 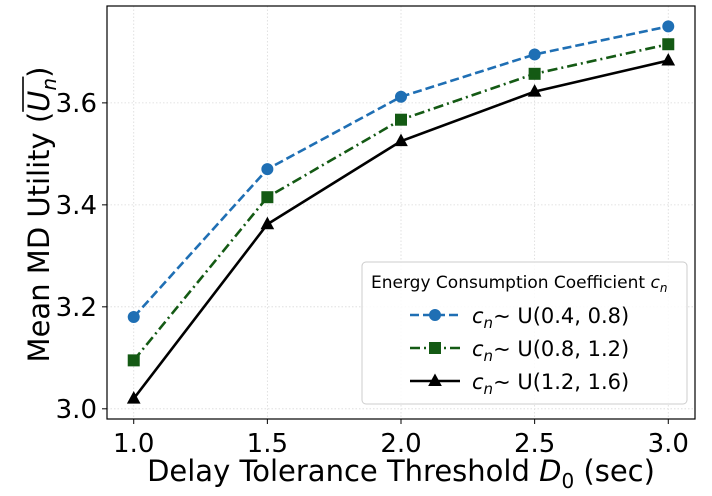 What do you see at coordinates (550, 318) in the screenshot?
I see `legend-label: cn∼ U(0.4, 0.8)` at bounding box center [550, 318].